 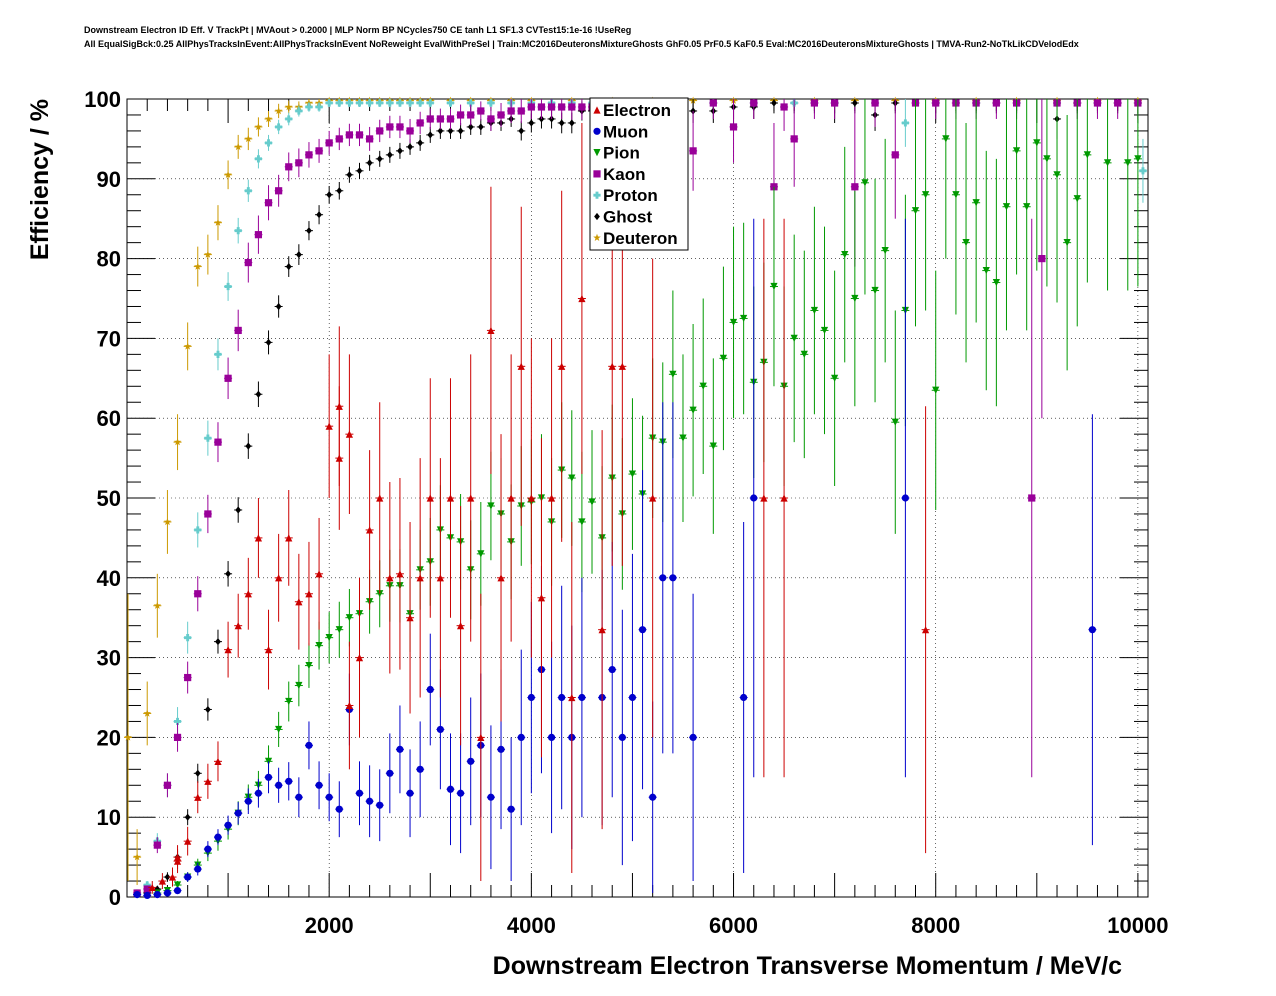 I want to click on y-tick-label: 90, so click(x=109, y=179).